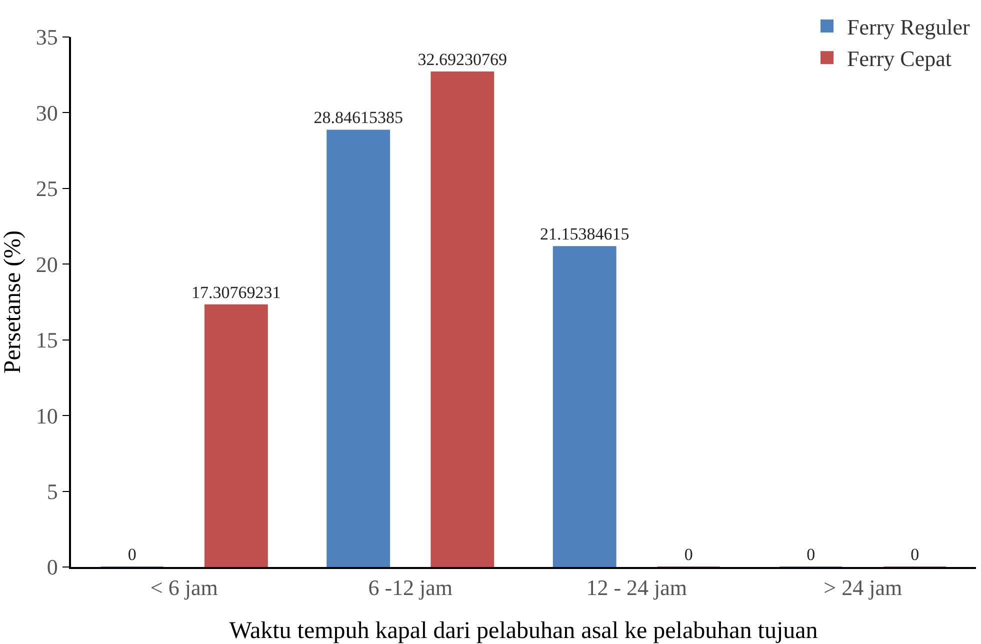 The width and height of the screenshot is (981, 644). What do you see at coordinates (47, 340) in the screenshot?
I see `y-tick-label: 15` at bounding box center [47, 340].